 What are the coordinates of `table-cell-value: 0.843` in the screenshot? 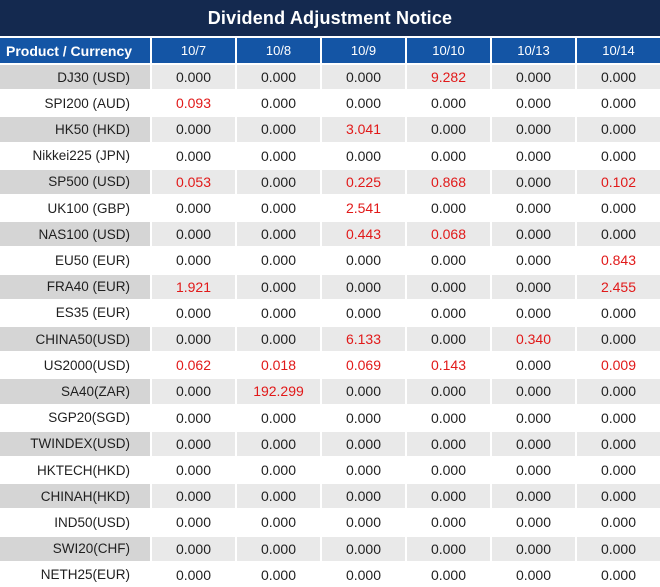 It's located at (618, 260).